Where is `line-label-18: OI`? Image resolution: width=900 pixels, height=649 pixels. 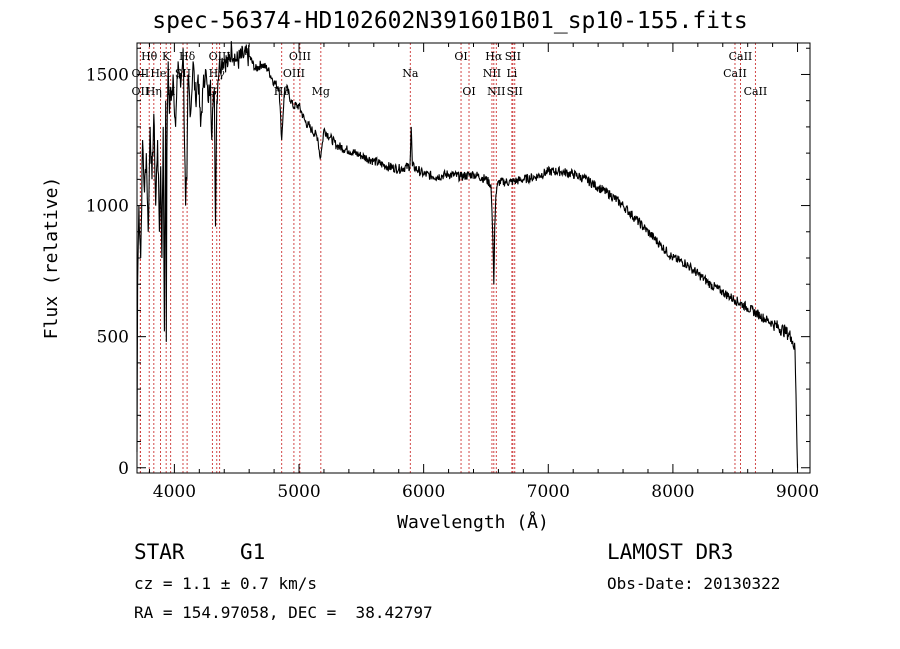
line-label-18: OI is located at coordinates (468, 91).